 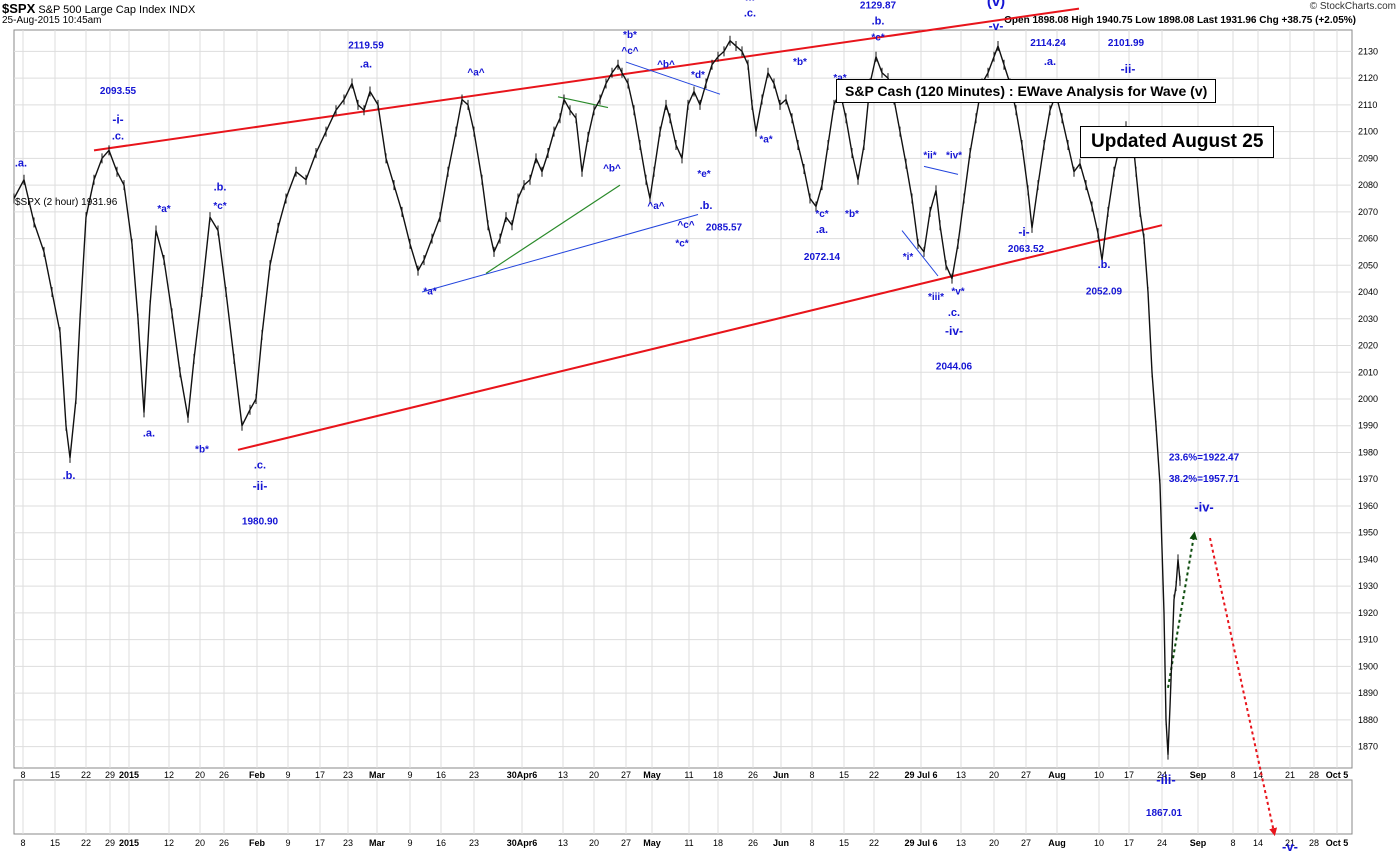 I want to click on y-tick-label: 2090, so click(x=1368, y=158).